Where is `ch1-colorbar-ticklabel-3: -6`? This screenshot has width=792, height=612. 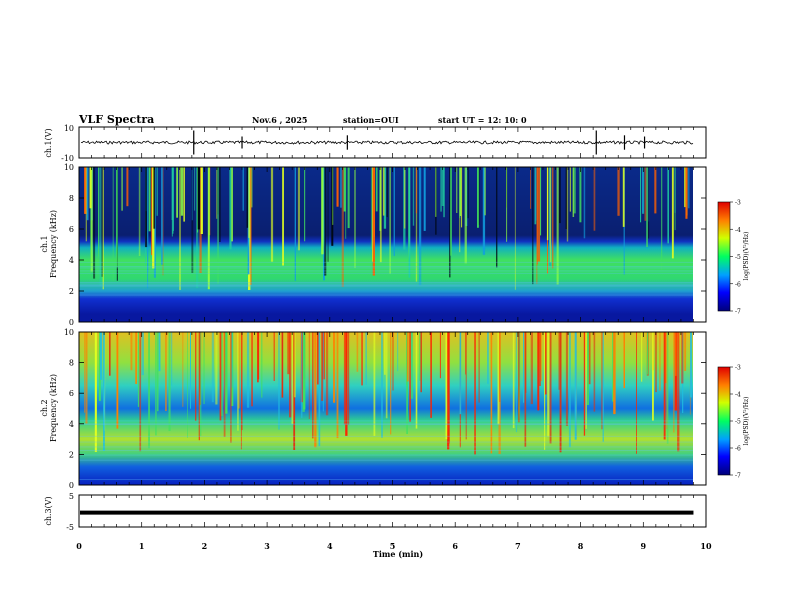
ch1-colorbar-ticklabel-3: -6 is located at coordinates (738, 284).